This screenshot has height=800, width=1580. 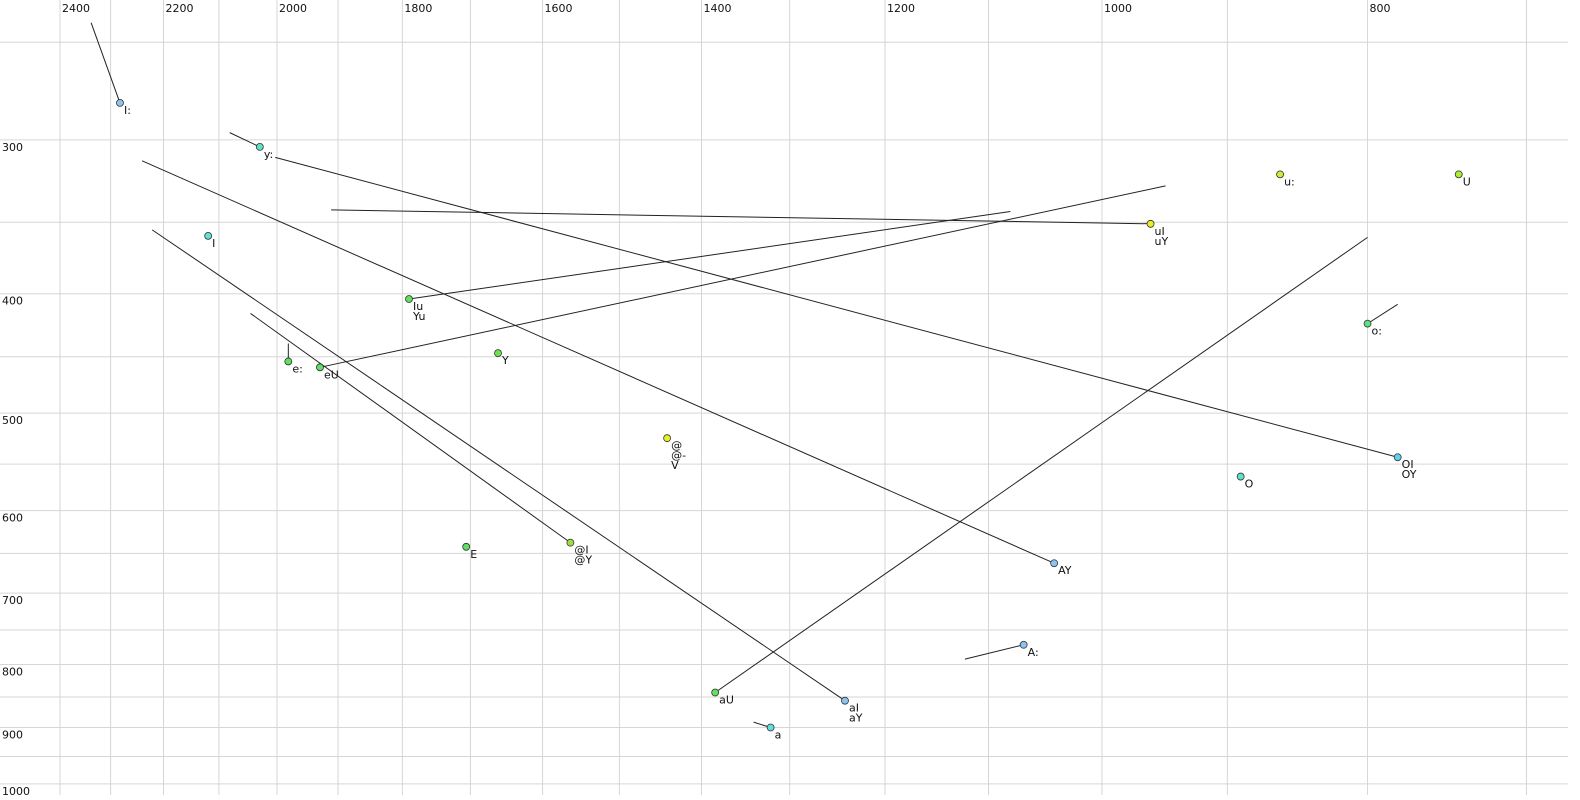 I want to click on vowel-label: Y, so click(x=505, y=360).